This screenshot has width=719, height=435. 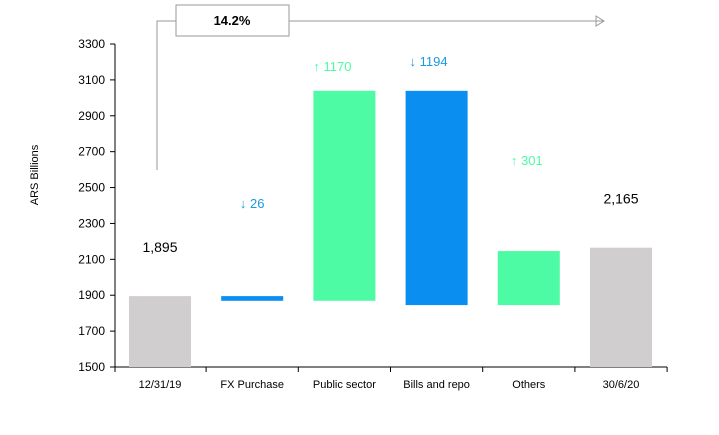 I want to click on x-tick-label: FX Purchase, so click(x=252, y=385).